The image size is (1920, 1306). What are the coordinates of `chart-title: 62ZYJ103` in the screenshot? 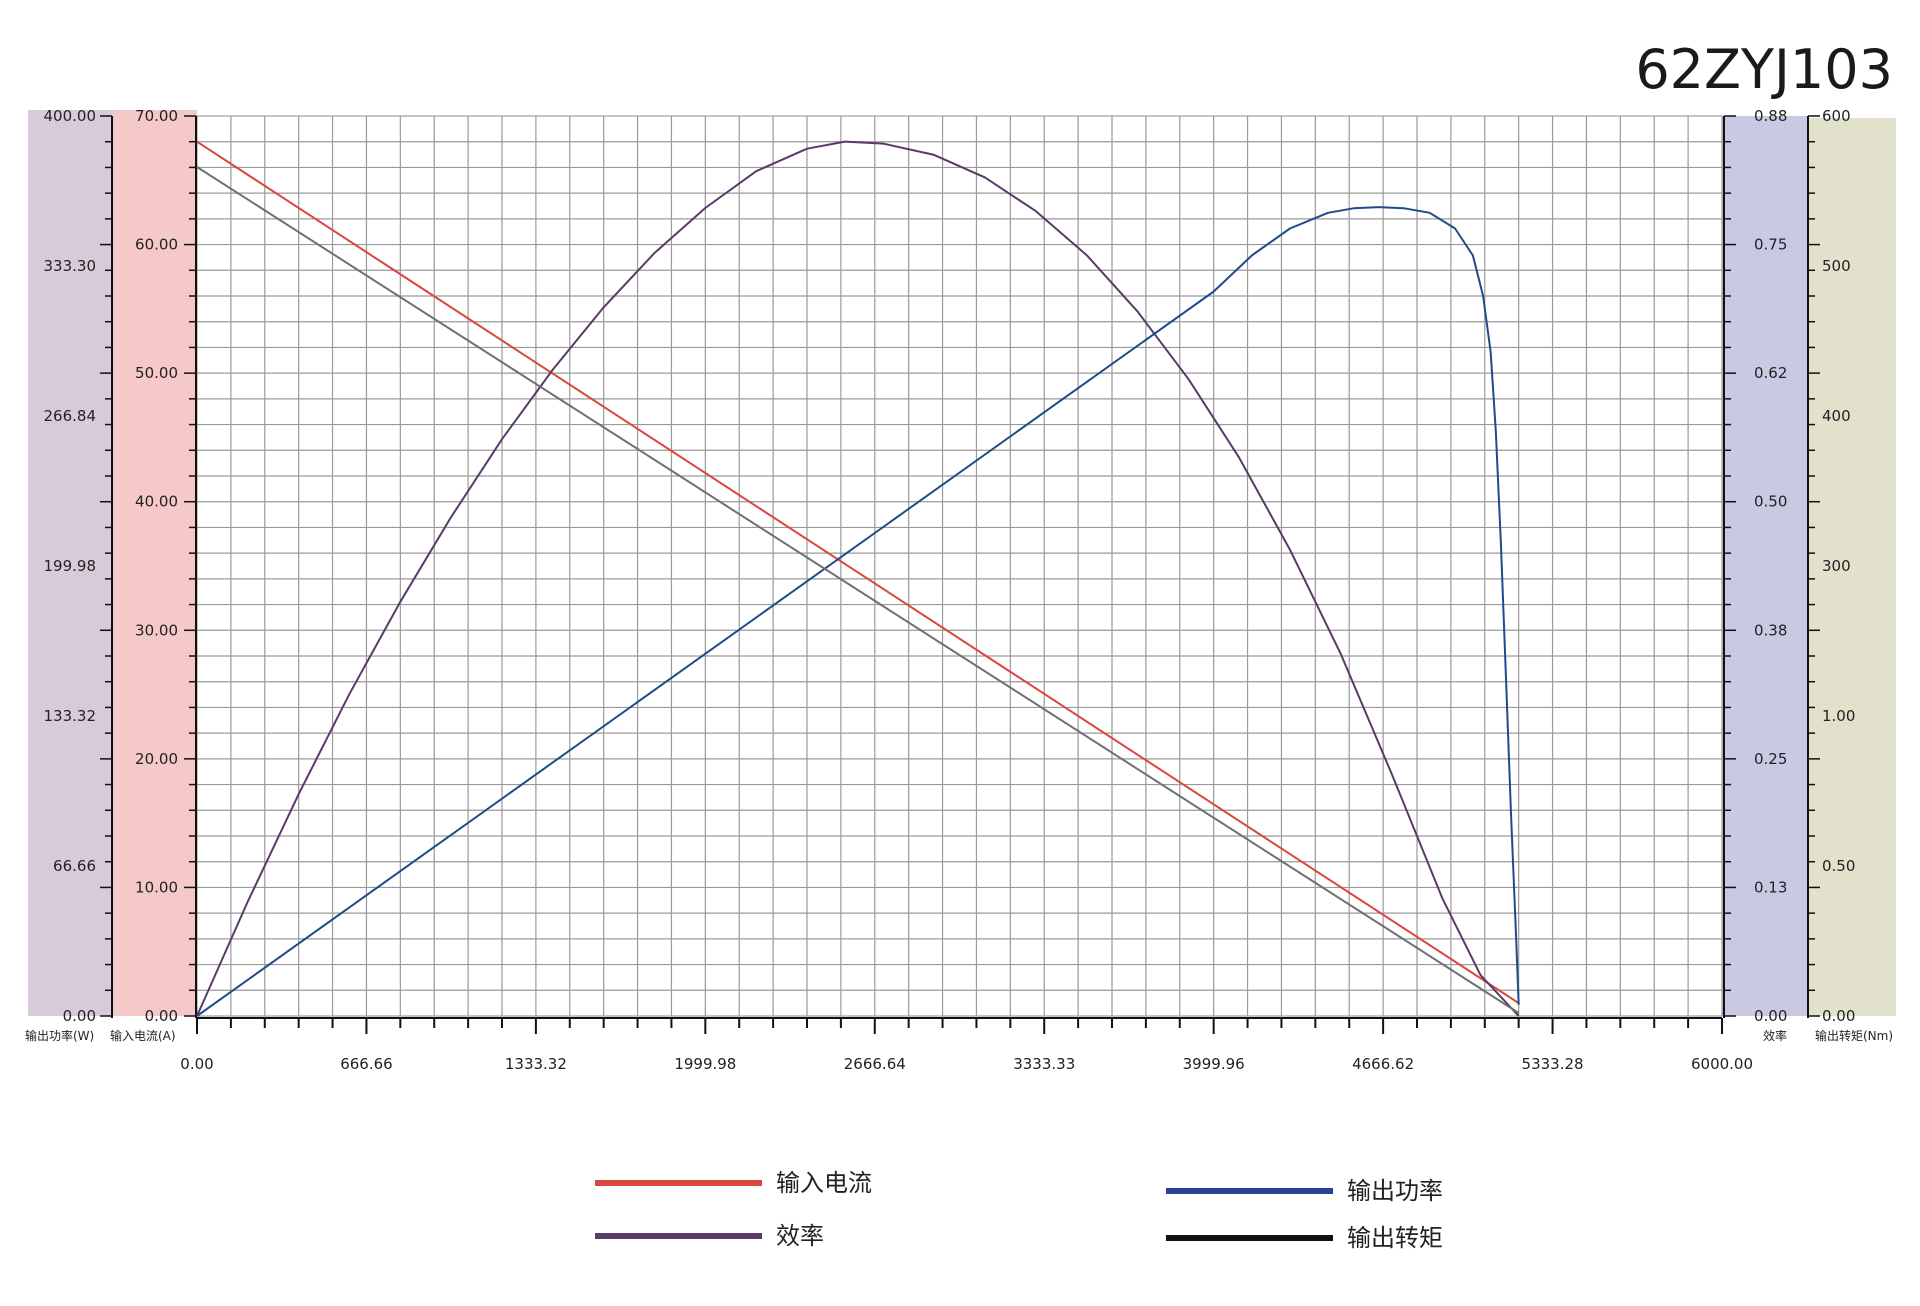 It's located at (1764, 69).